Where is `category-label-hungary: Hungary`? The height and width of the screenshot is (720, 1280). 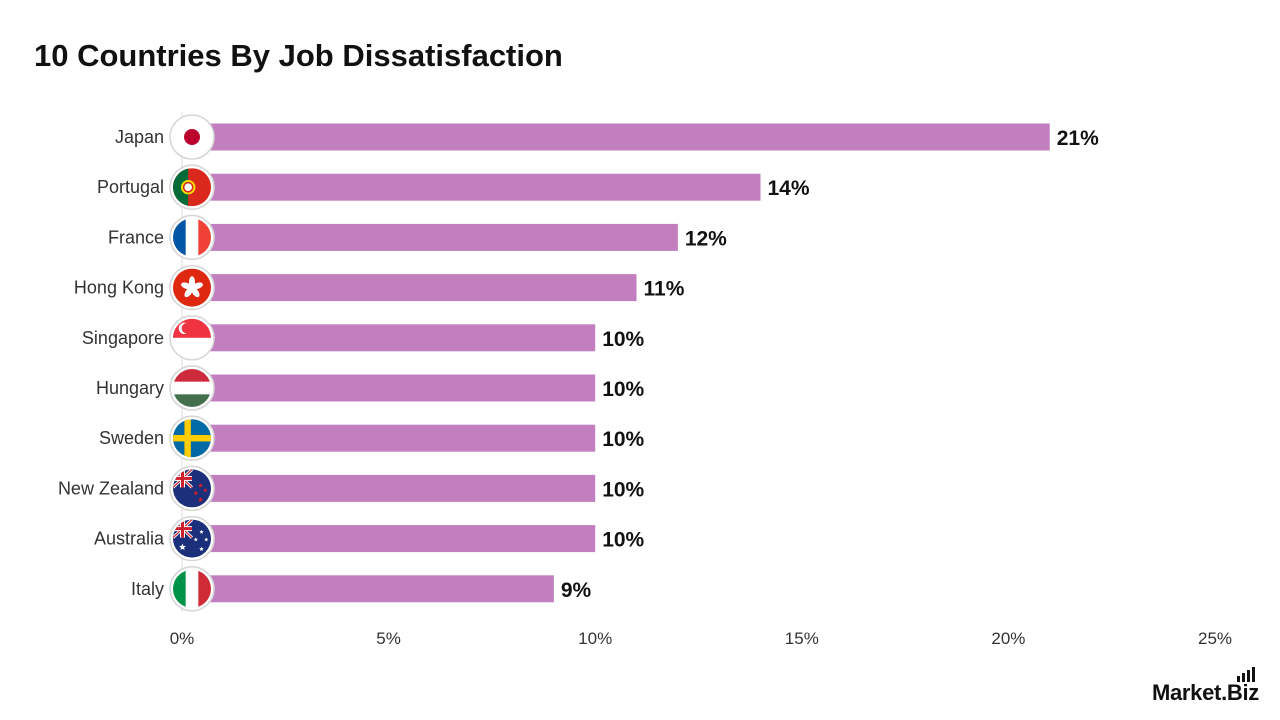
category-label-hungary: Hungary is located at coordinates (130, 388).